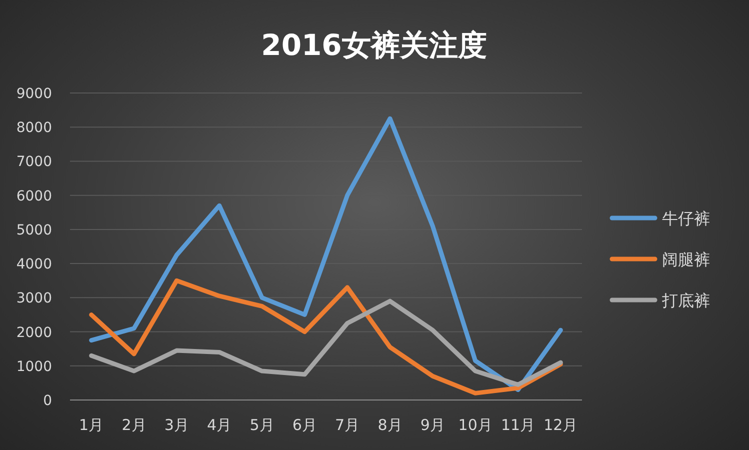  What do you see at coordinates (34, 94) in the screenshot?
I see `y-tick-label: 9000` at bounding box center [34, 94].